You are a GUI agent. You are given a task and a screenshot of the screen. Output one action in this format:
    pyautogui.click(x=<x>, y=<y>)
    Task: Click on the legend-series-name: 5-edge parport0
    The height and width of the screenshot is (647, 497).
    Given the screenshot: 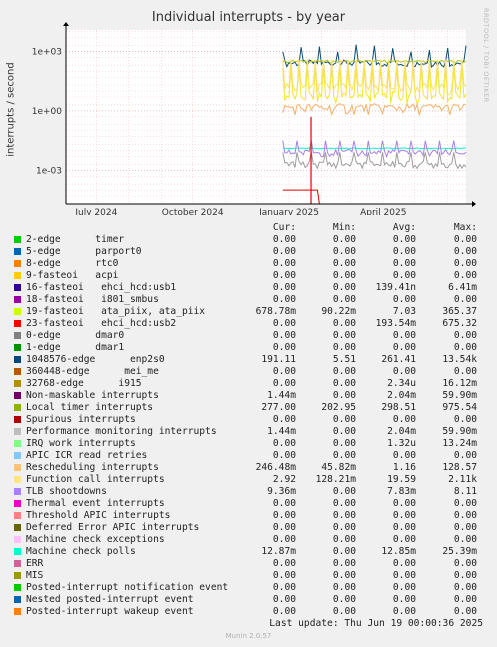 What is the action you would take?
    pyautogui.click(x=84, y=251)
    